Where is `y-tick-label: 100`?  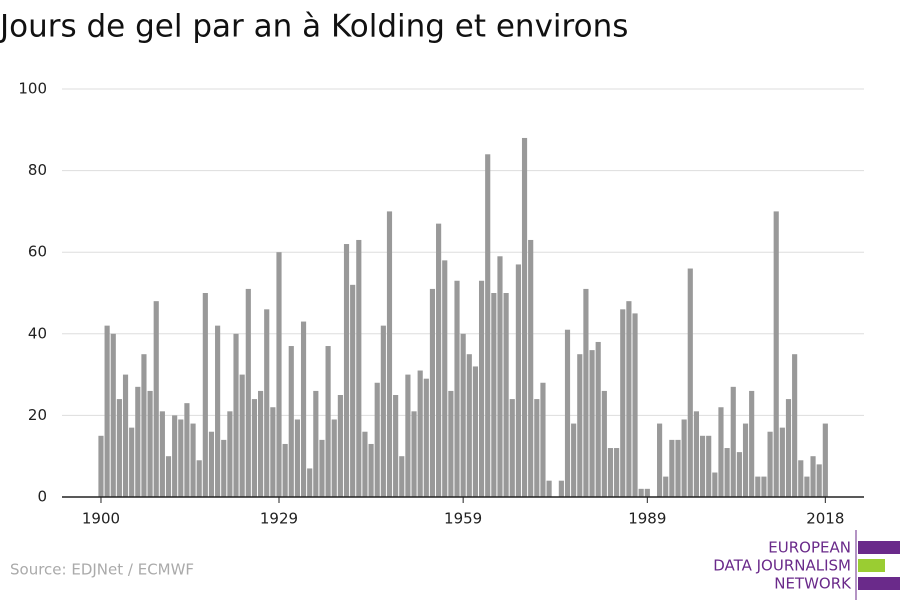 y-tick-label: 100 is located at coordinates (32, 89).